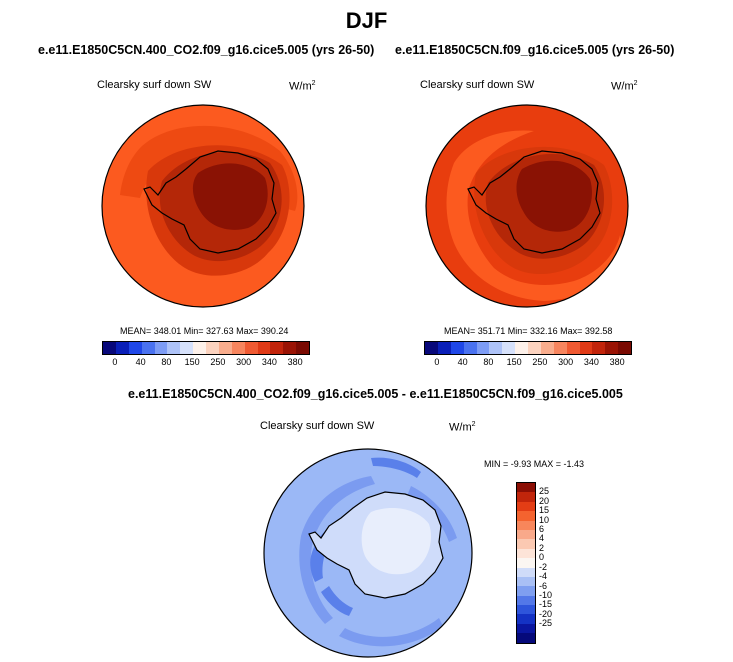 Image resolution: width=733 pixels, height=662 pixels. I want to click on panel-1-ring-field, so click(209, 168).